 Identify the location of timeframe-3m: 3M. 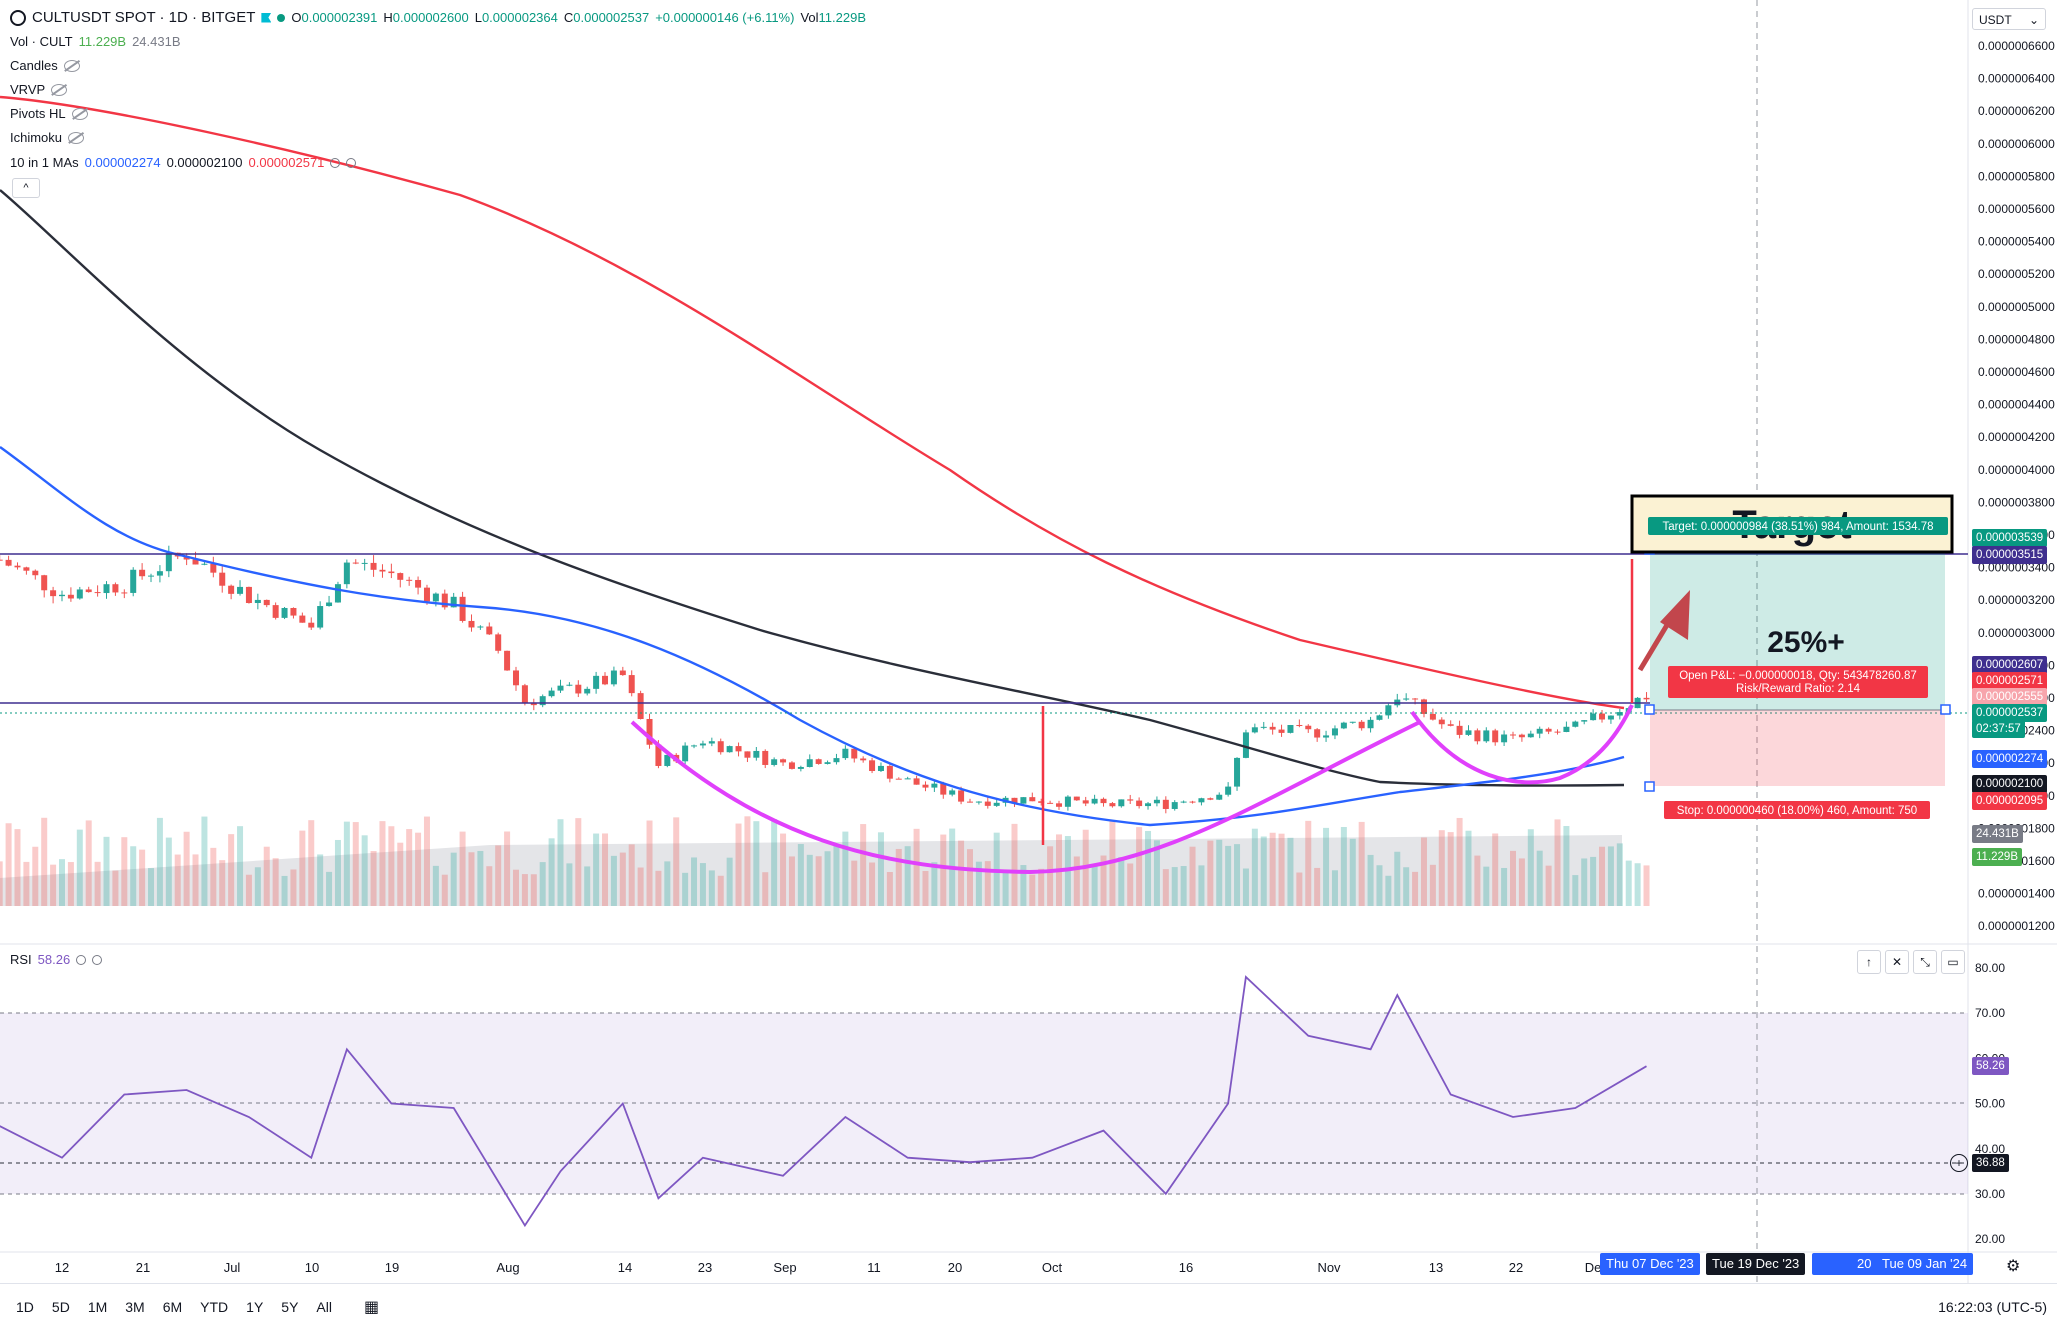
(135, 1306).